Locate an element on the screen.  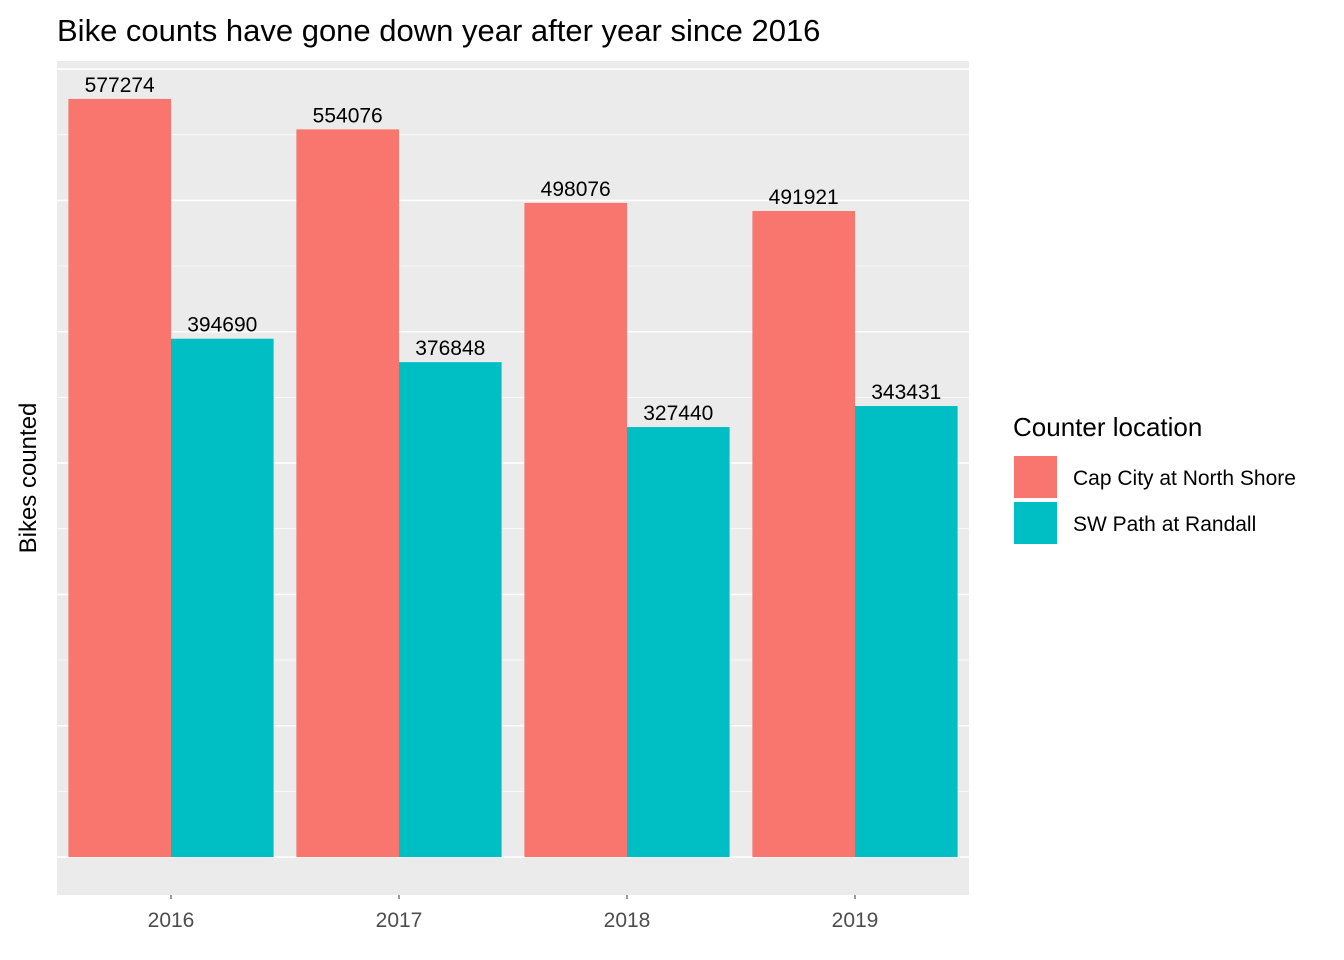
bar-value-label: 577274 is located at coordinates (120, 85).